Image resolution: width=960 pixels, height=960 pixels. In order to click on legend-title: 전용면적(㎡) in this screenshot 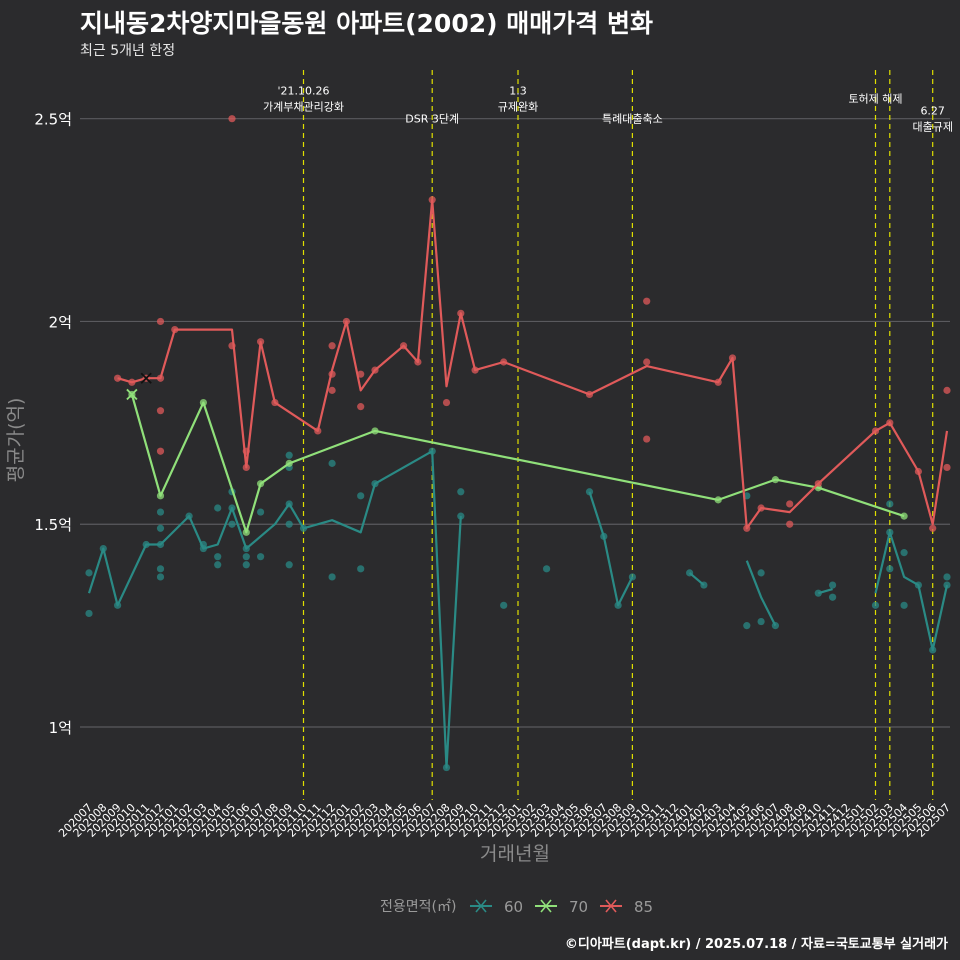, I will do `click(418, 907)`.